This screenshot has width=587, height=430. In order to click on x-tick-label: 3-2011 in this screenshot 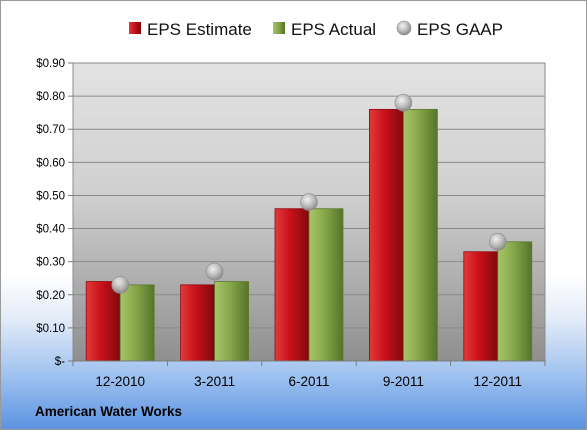, I will do `click(214, 381)`.